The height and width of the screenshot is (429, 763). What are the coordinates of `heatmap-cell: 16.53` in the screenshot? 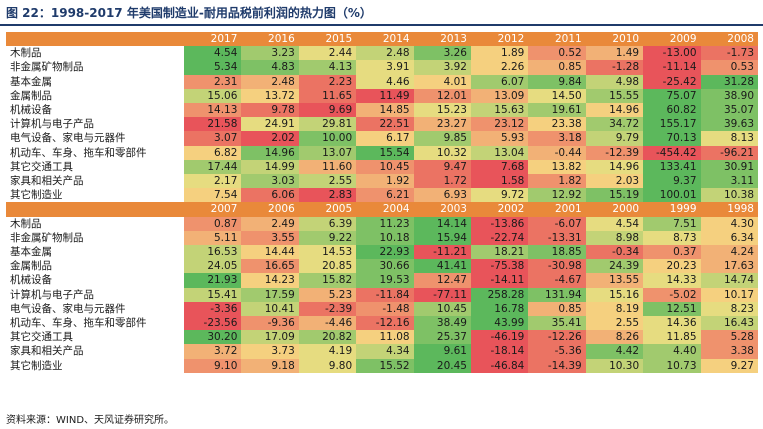 It's located at (213, 252).